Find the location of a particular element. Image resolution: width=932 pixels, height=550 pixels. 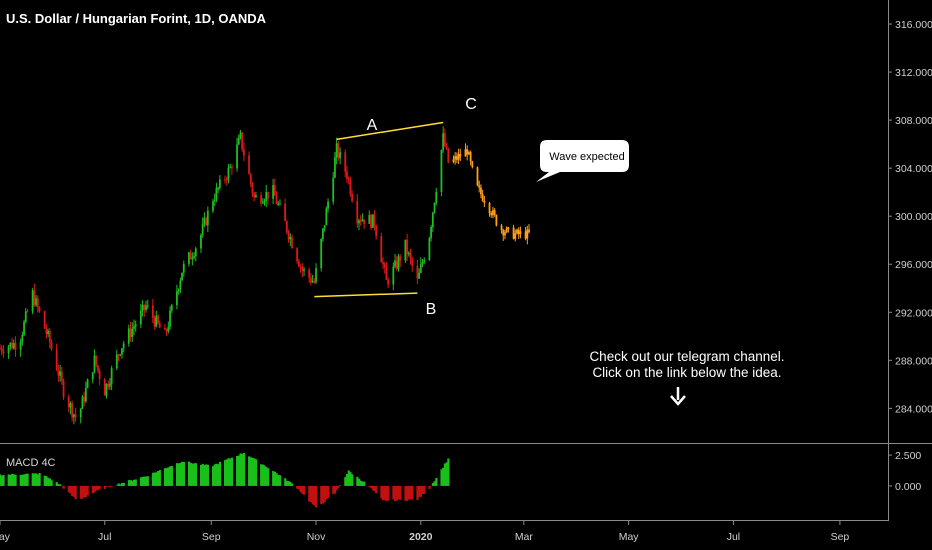

down-arrow-icon is located at coordinates (678, 396).